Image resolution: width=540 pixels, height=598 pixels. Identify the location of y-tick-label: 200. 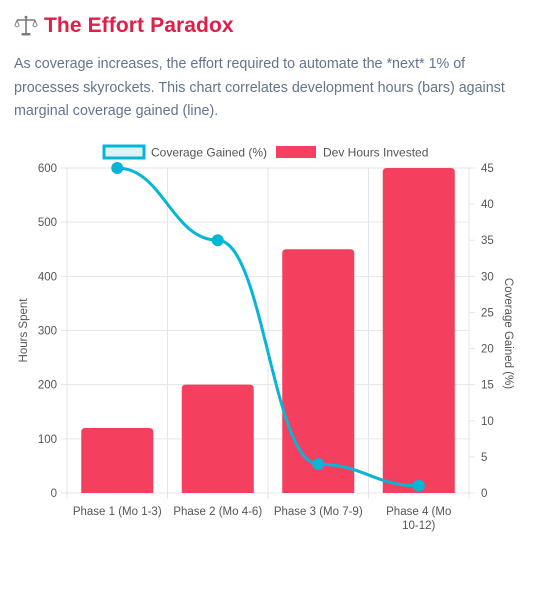
(47, 386).